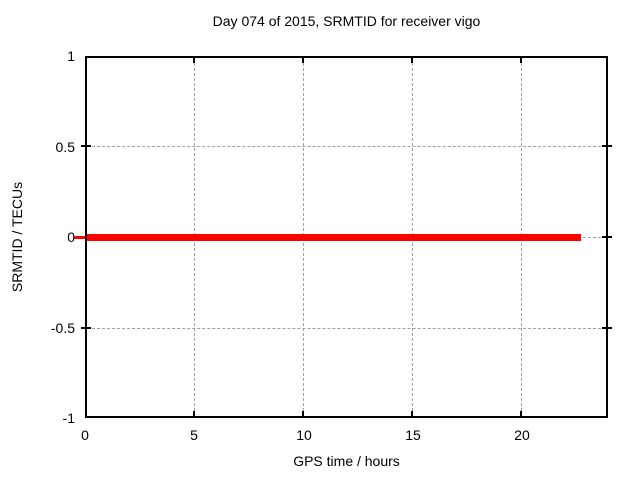 The image size is (640, 480). What do you see at coordinates (522, 435) in the screenshot?
I see `x-tick-label-20: 20` at bounding box center [522, 435].